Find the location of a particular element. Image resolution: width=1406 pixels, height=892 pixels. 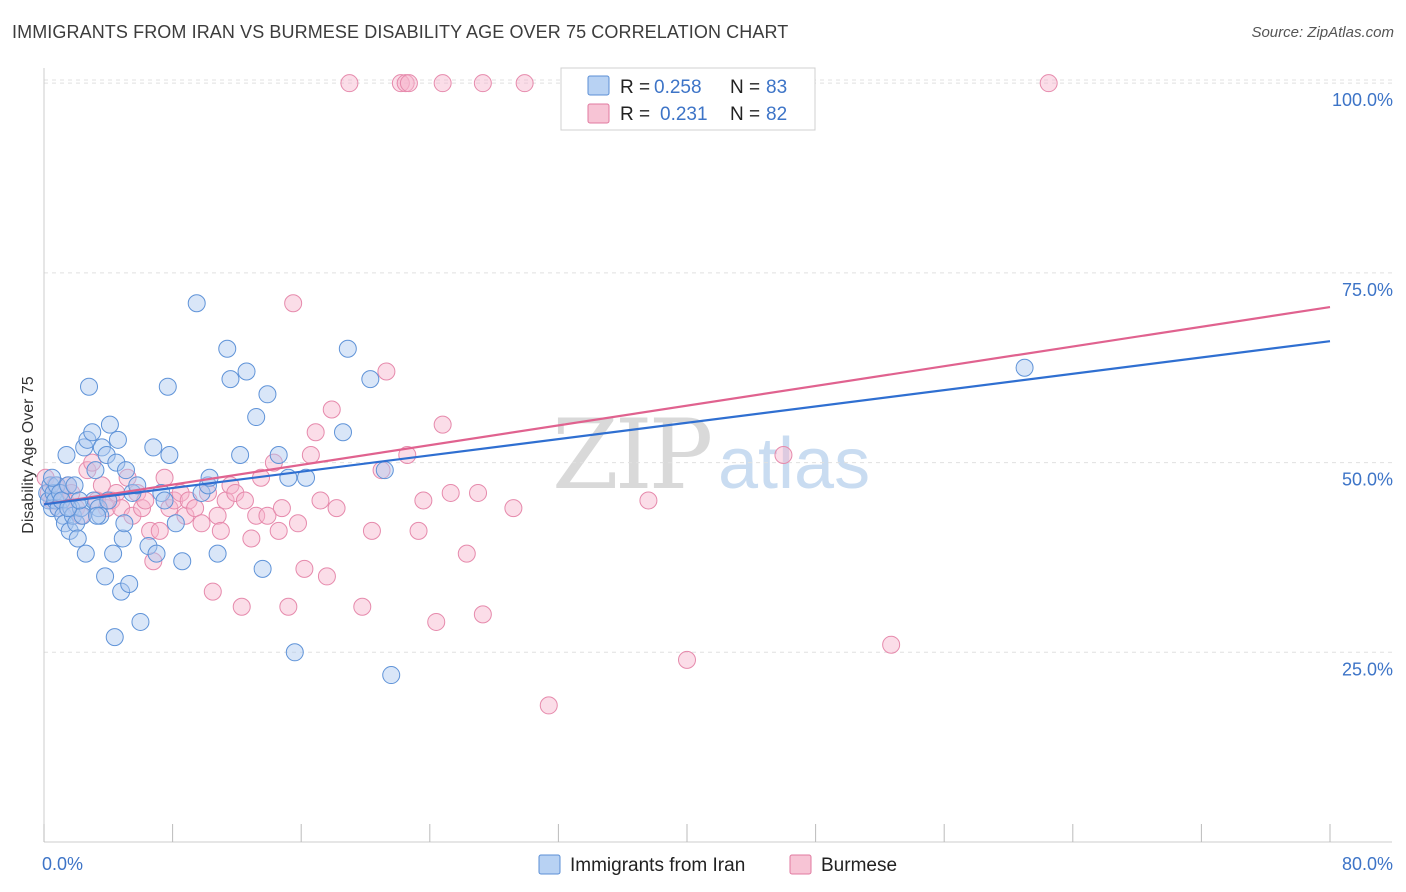

bottom-legend-swatch-iran is located at coordinates (549, 864).